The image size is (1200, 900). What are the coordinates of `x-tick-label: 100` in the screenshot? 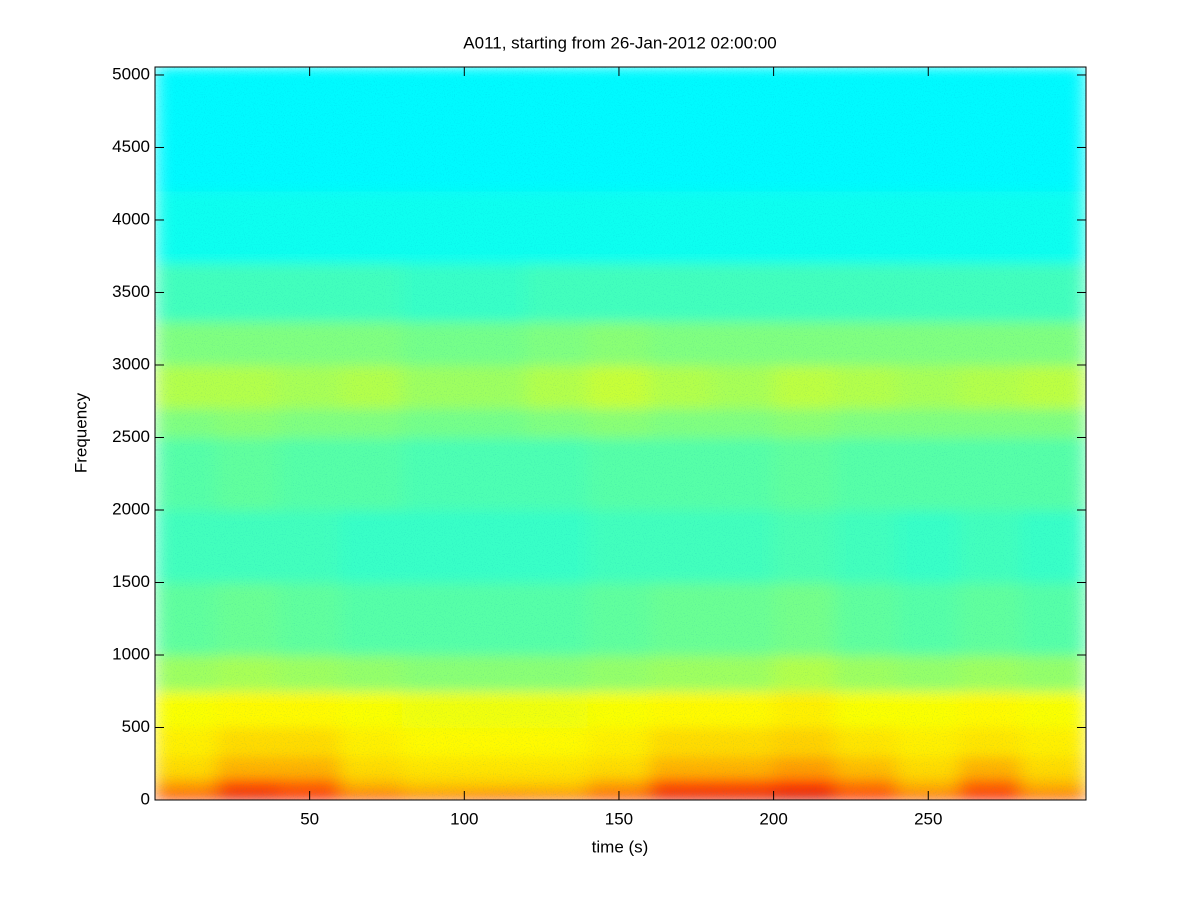 It's located at (464, 818).